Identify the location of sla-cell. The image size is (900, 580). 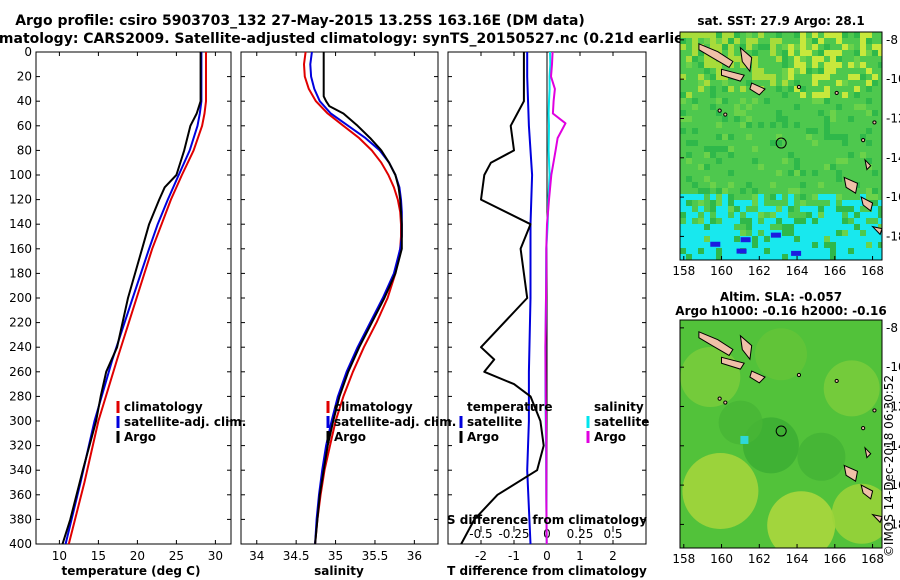
(744, 439).